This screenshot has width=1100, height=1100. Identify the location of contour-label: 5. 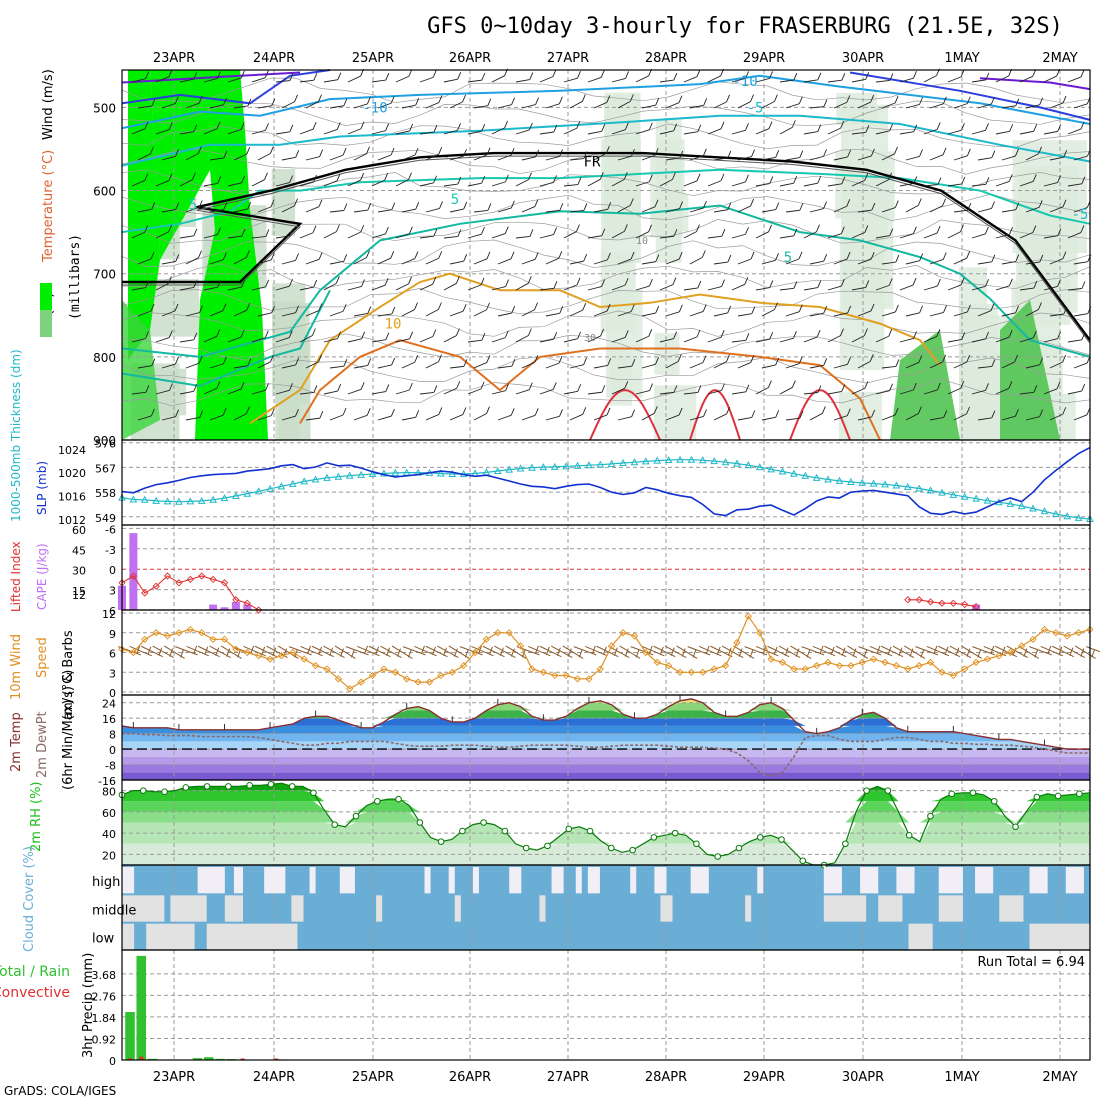
(193, 206).